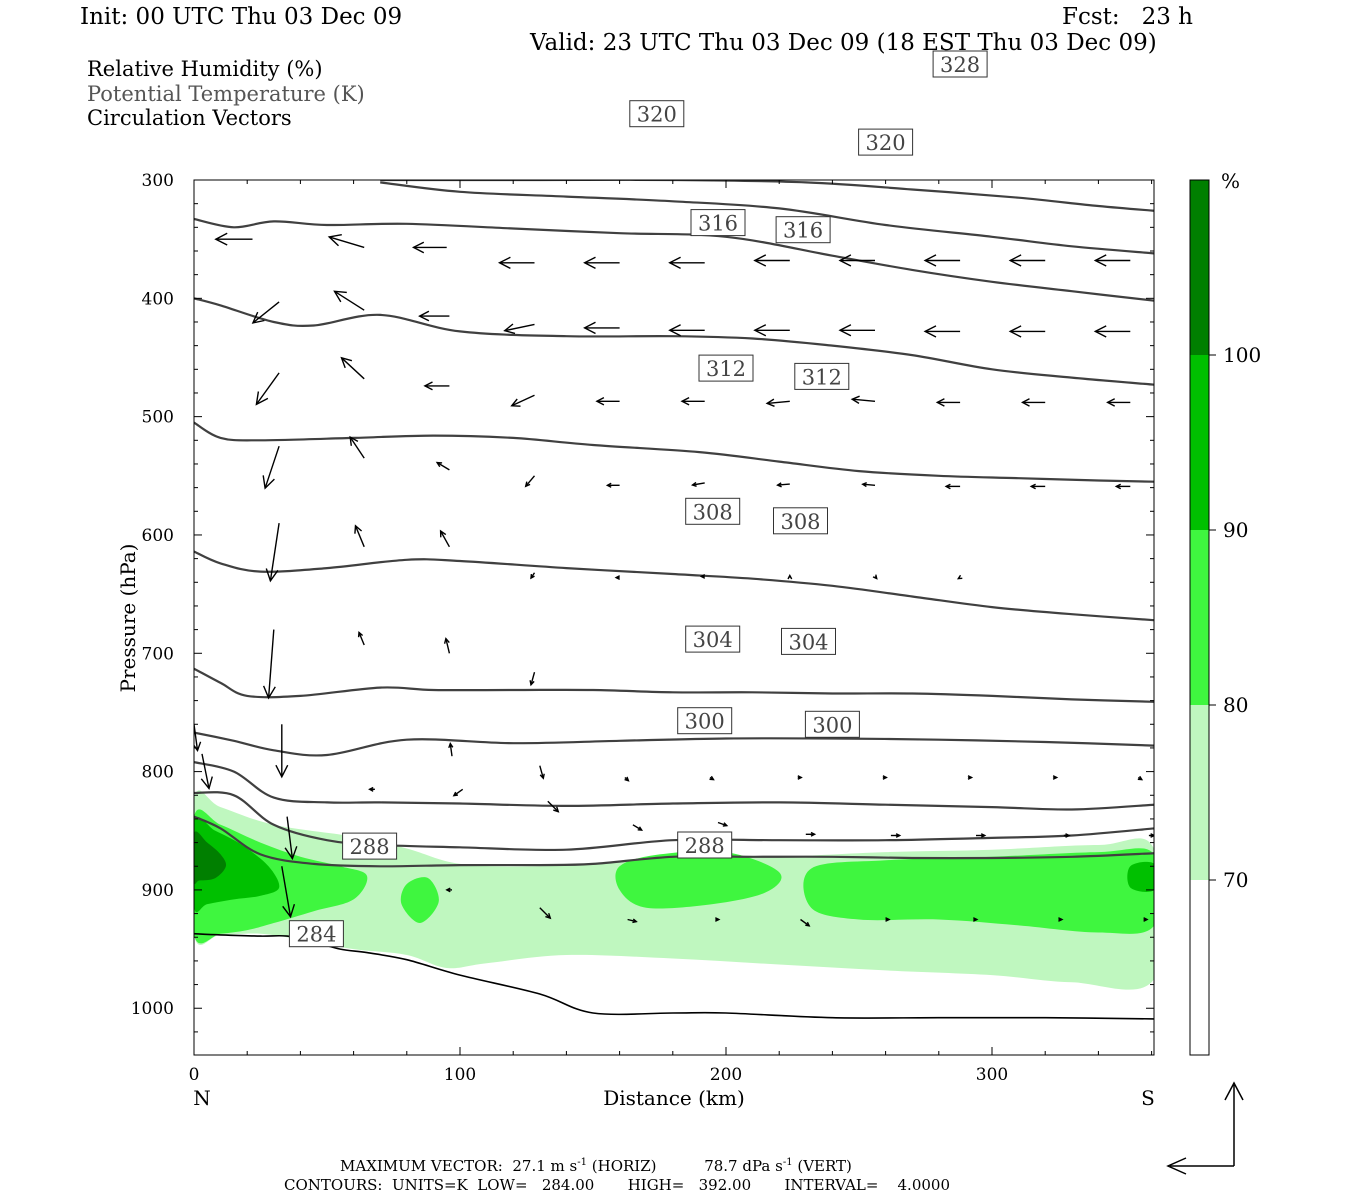 The width and height of the screenshot is (1350, 1200). Describe the element at coordinates (316, 935) in the screenshot. I see `contour-label-284: 284` at that location.